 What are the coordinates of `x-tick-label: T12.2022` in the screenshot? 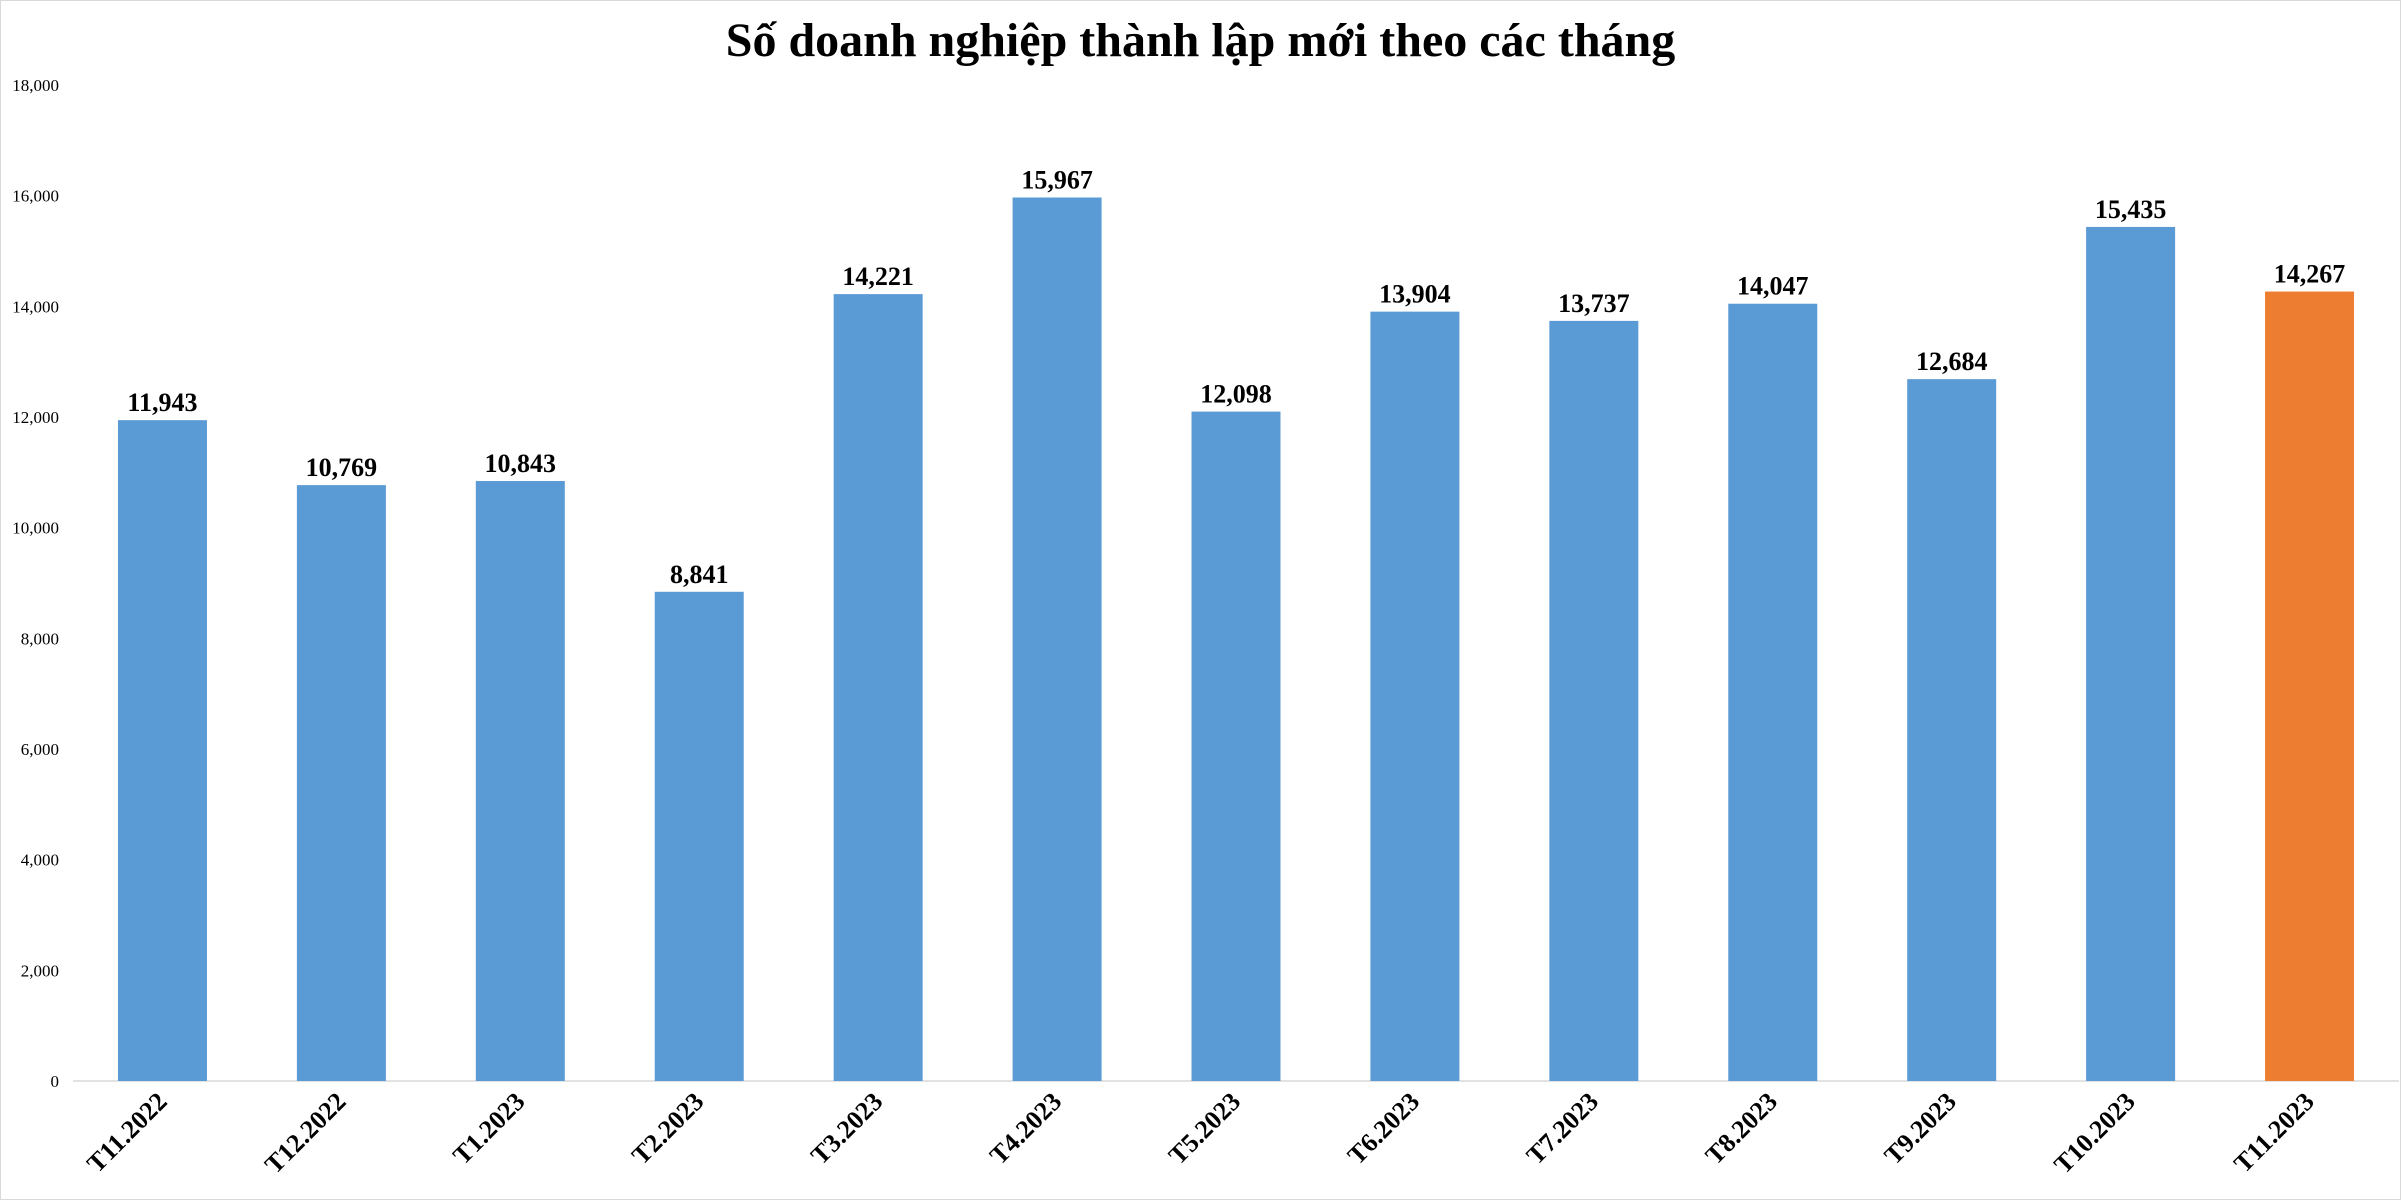 It's located at (305, 1133).